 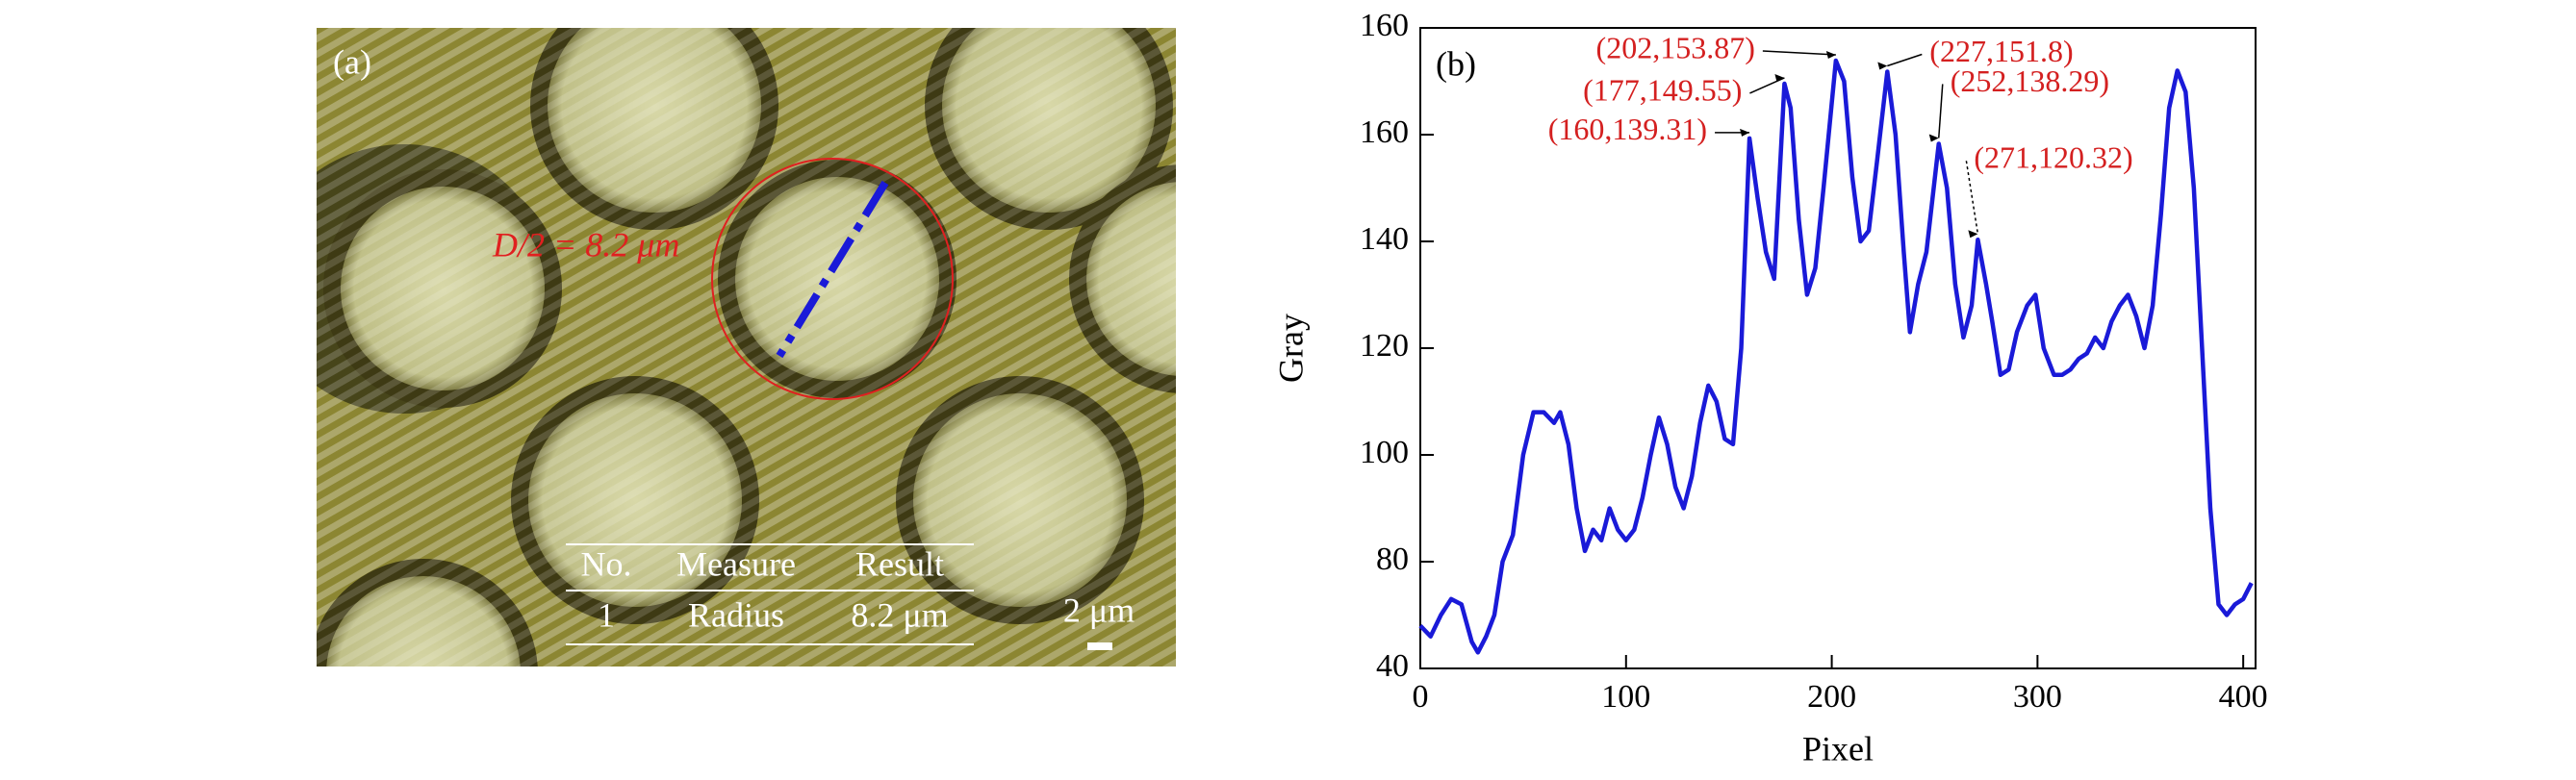 What do you see at coordinates (606, 615) in the screenshot?
I see `table-cell: 1` at bounding box center [606, 615].